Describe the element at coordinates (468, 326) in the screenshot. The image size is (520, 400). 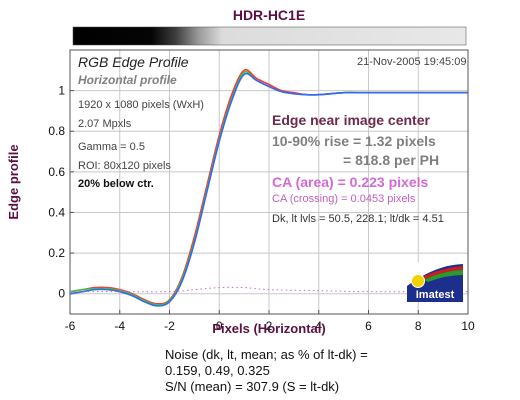
I see `x-tick-label: 10` at that location.